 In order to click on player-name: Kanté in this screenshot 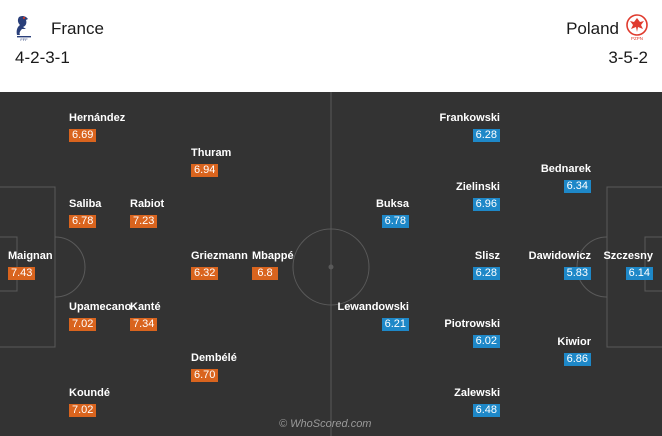, I will do `click(145, 307)`.